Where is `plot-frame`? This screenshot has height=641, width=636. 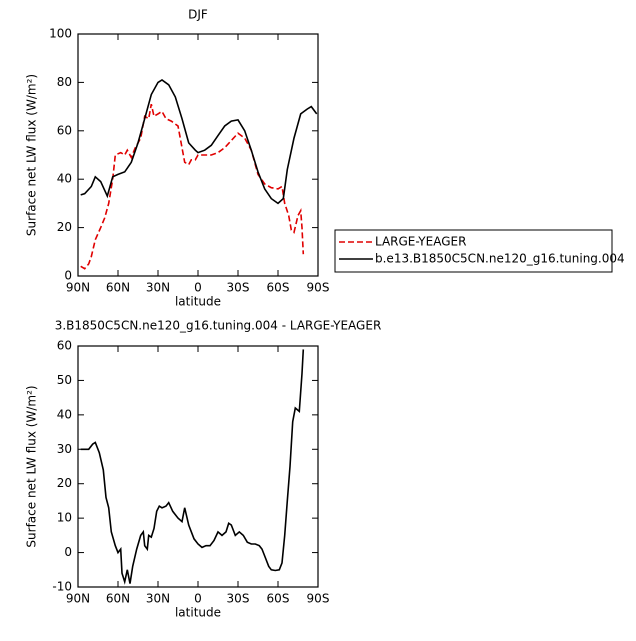
plot-frame is located at coordinates (198, 466).